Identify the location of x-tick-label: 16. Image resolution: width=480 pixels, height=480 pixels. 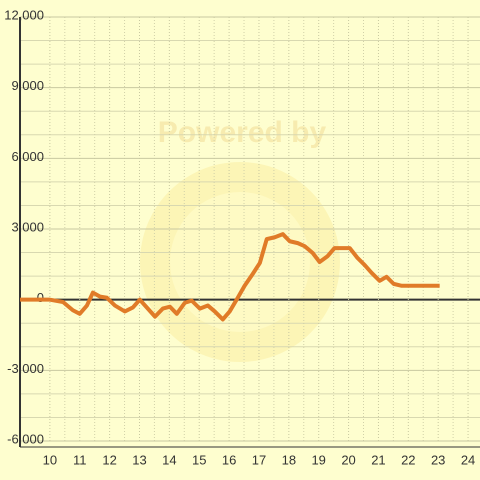
(229, 459).